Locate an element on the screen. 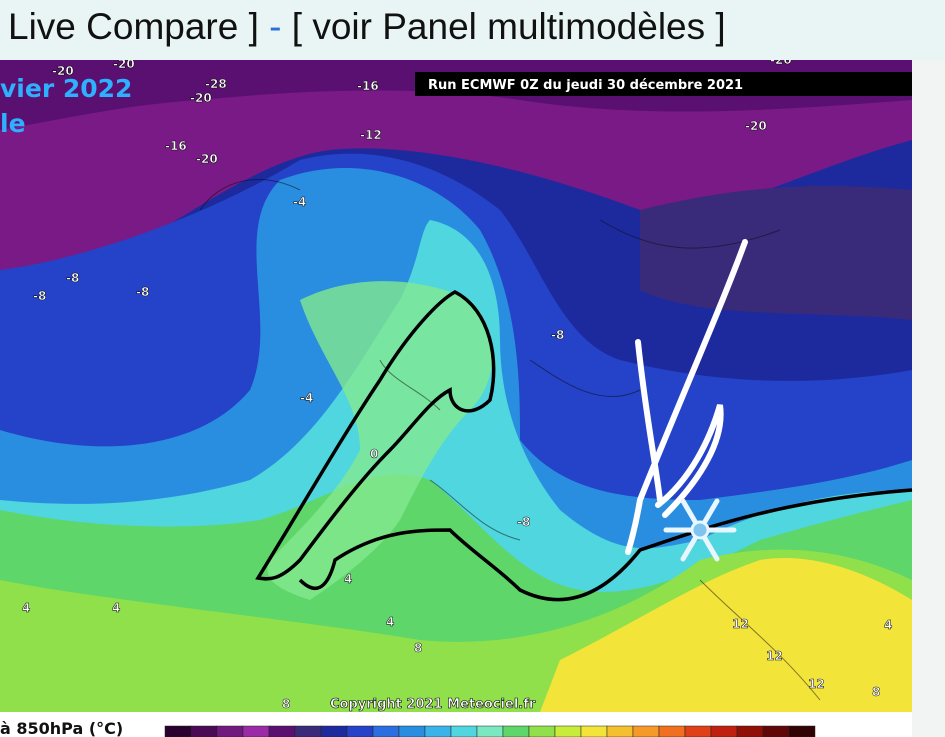  contour-label: -12 is located at coordinates (371, 135).